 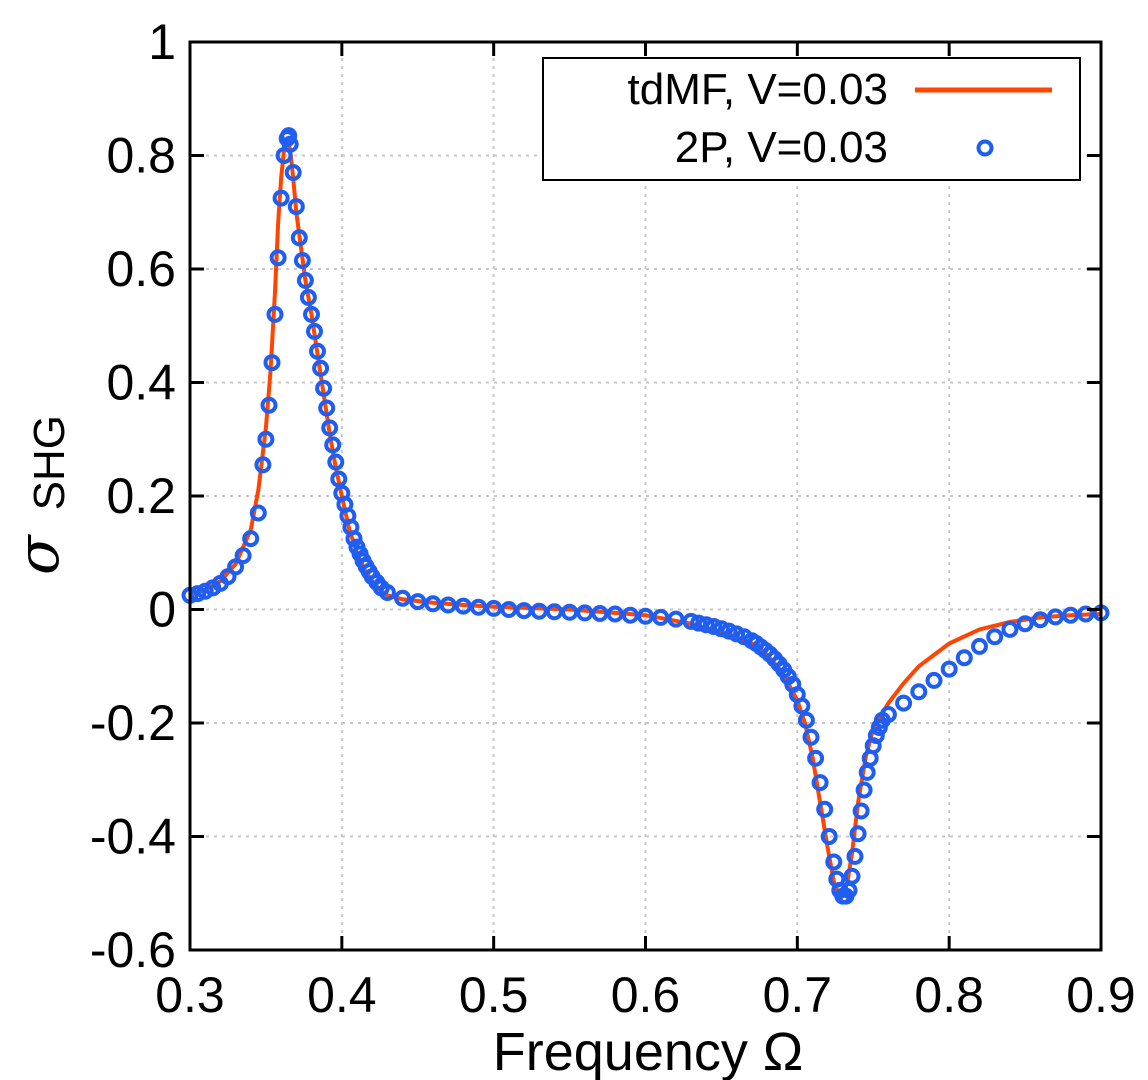 I want to click on x-tick-label: 0.8, so click(x=949, y=995).